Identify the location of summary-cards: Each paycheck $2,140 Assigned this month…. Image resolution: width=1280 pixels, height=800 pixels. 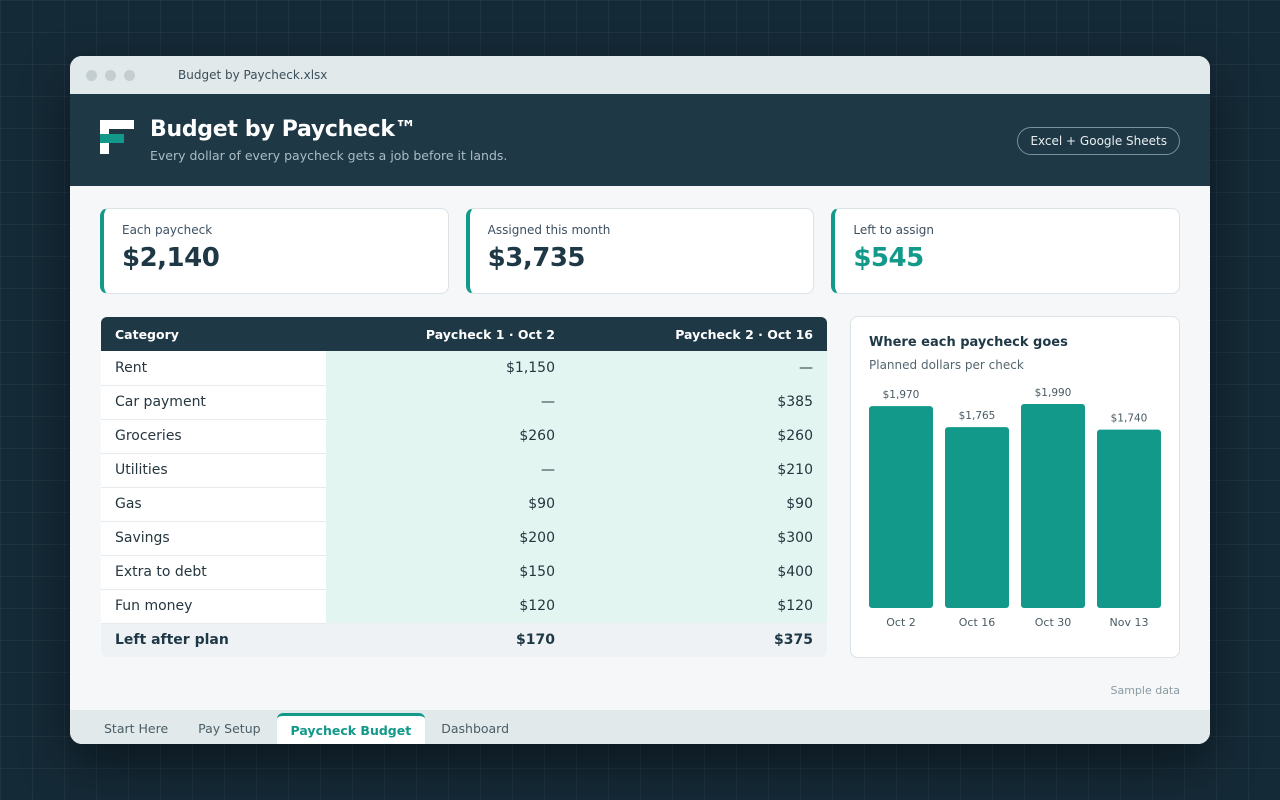
(640, 251).